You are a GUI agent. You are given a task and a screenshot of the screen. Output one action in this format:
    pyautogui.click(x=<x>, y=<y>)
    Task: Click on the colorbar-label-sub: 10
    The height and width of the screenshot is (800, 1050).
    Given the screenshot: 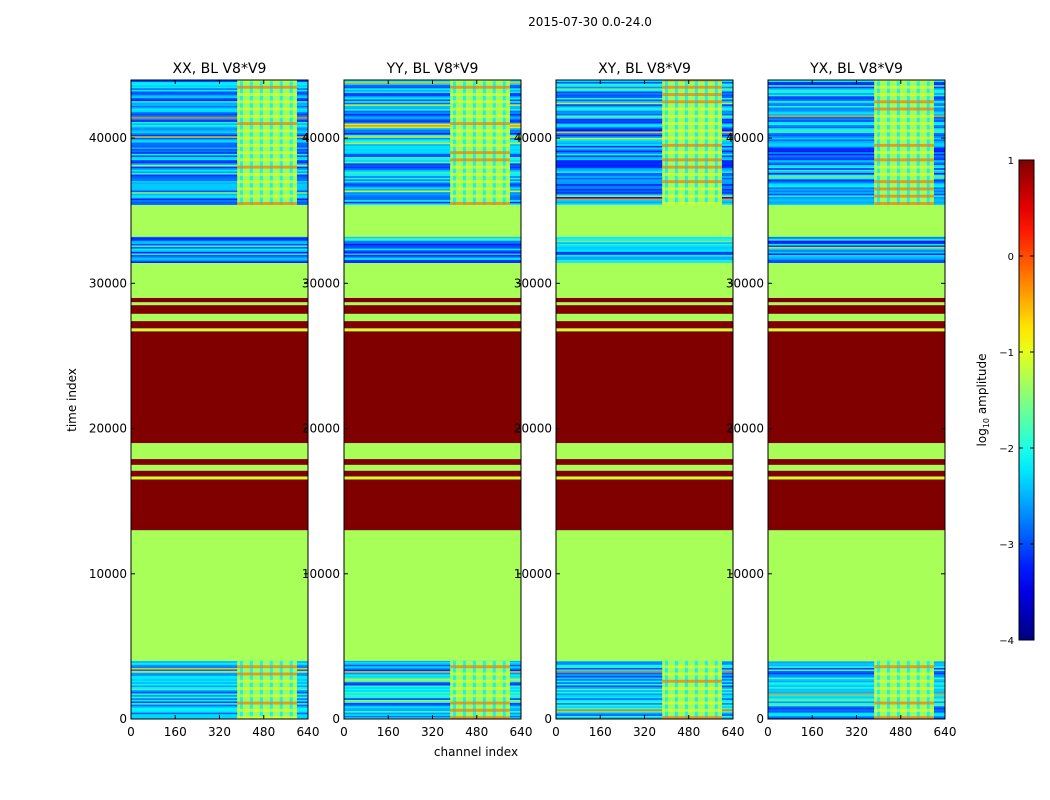 What is the action you would take?
    pyautogui.click(x=986, y=423)
    